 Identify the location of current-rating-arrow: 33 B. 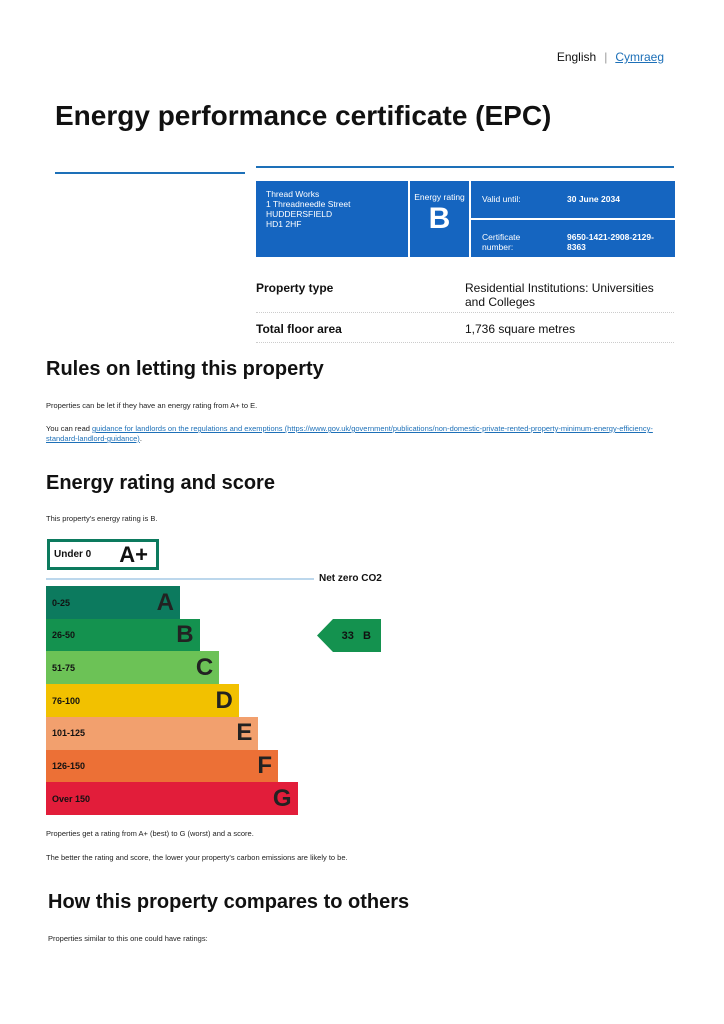
(349, 635).